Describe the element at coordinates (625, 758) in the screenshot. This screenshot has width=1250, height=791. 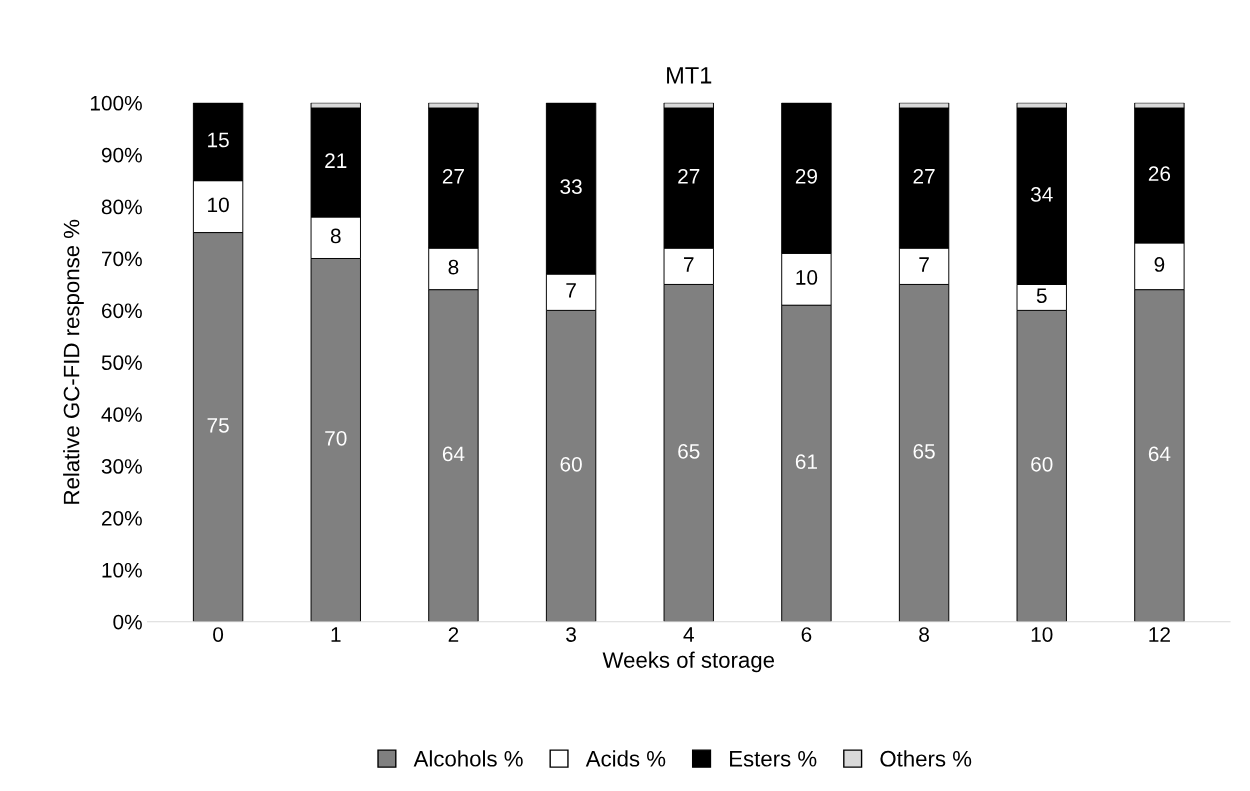
I see `legend-label: Acids %` at that location.